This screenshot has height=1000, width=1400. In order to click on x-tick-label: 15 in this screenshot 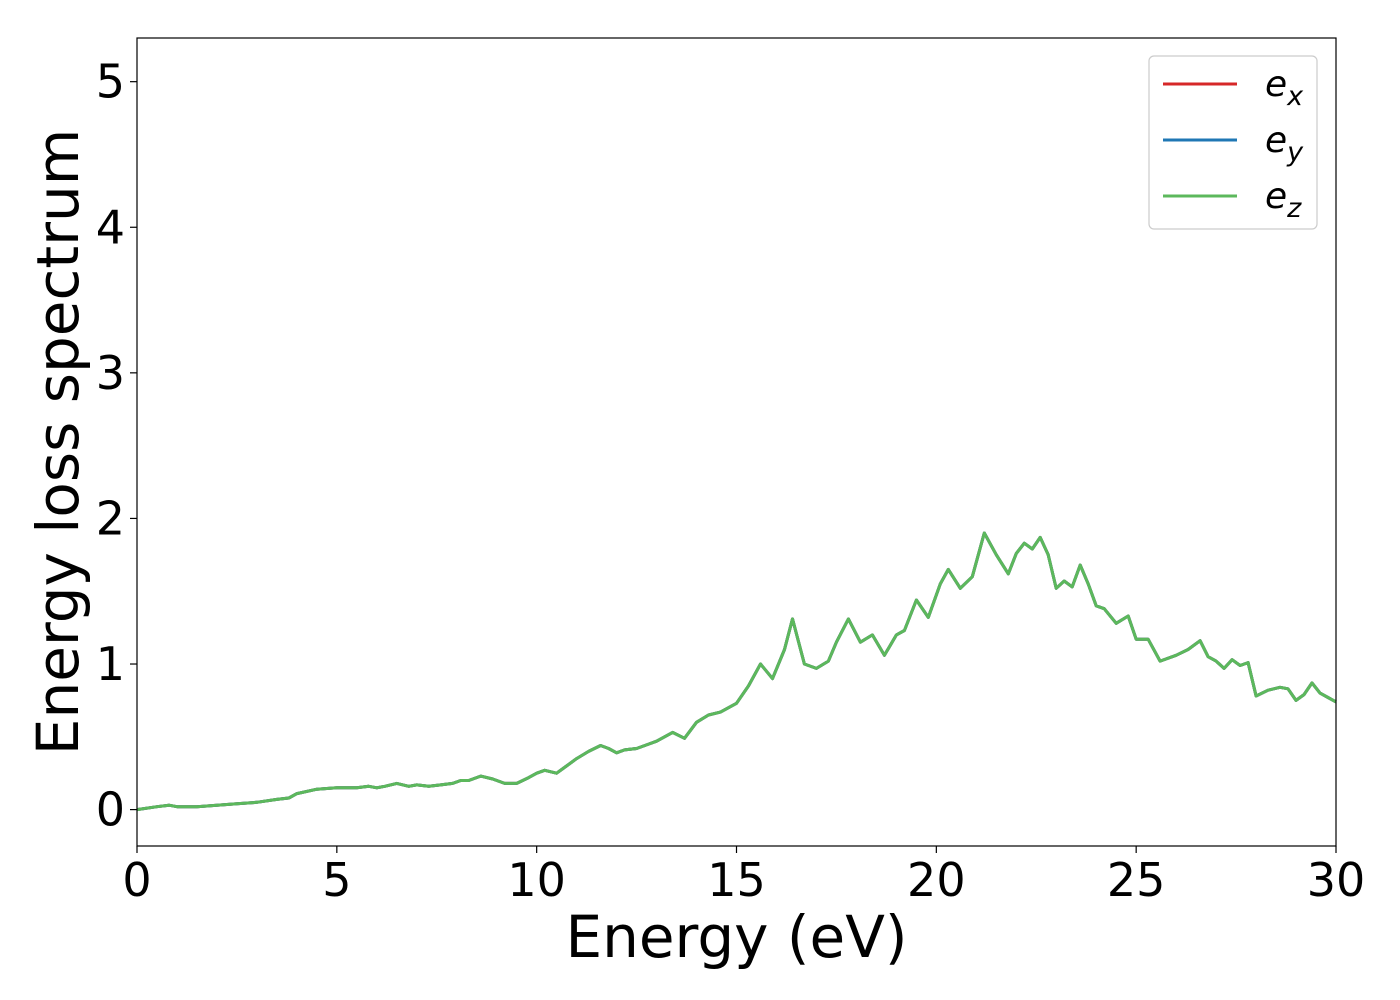, I will do `click(736, 880)`.